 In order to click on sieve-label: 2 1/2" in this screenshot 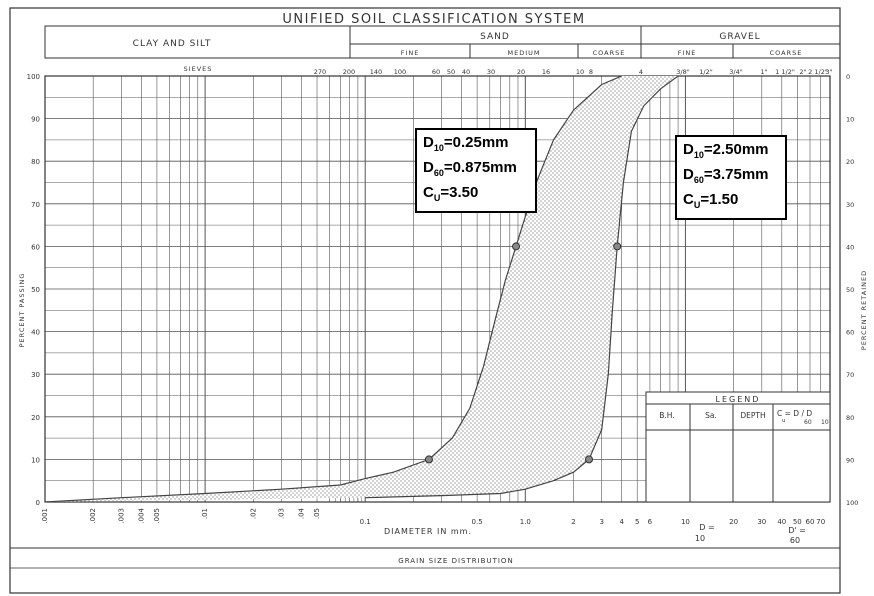, I will do `click(818, 72)`.